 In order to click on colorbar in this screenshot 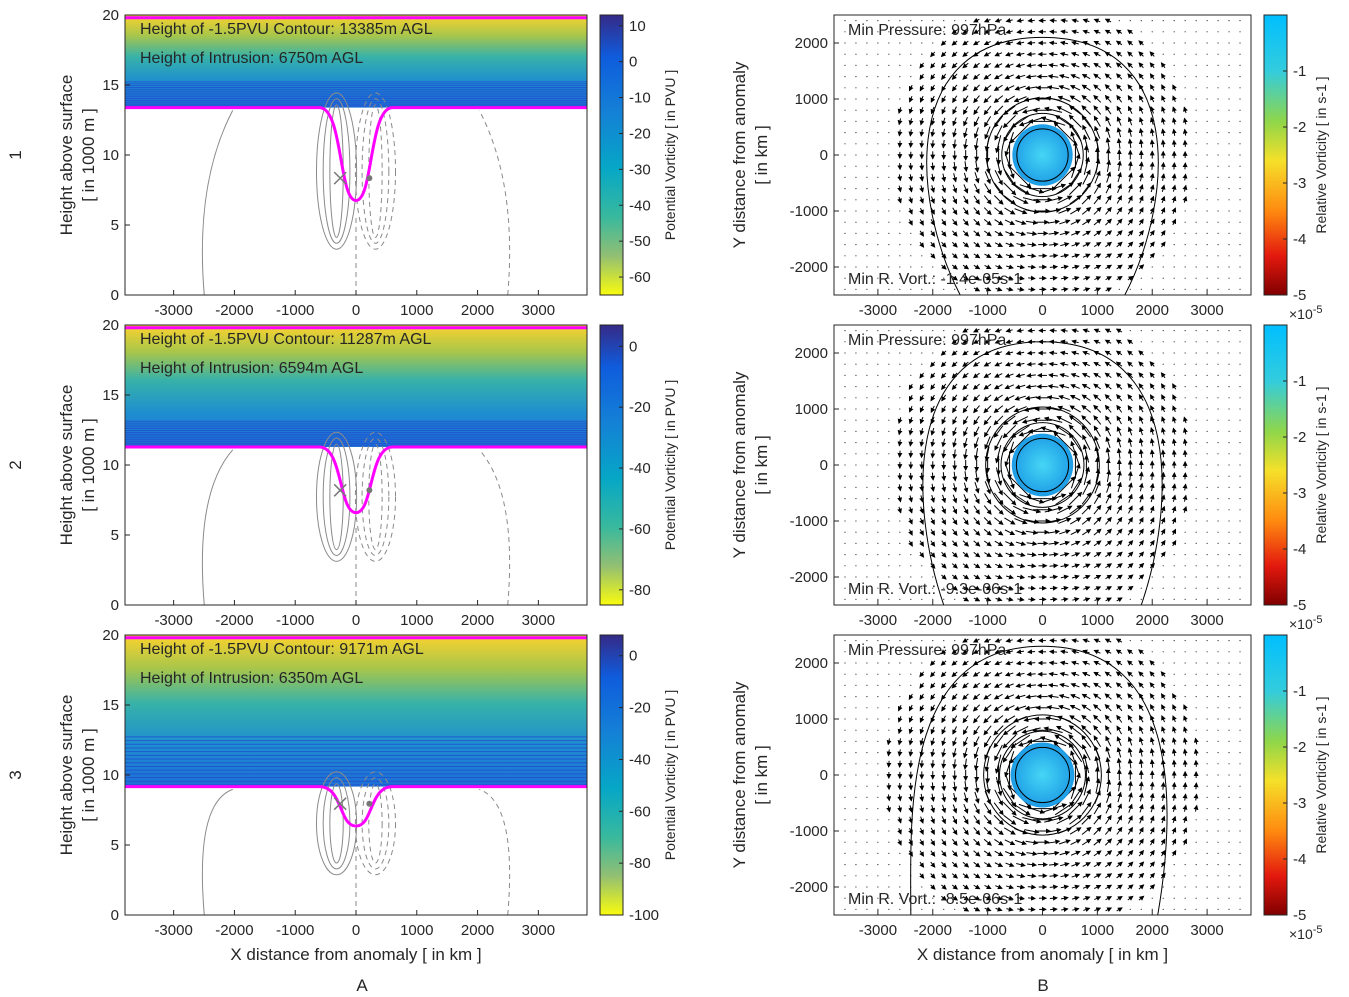, I will do `click(611, 775)`.